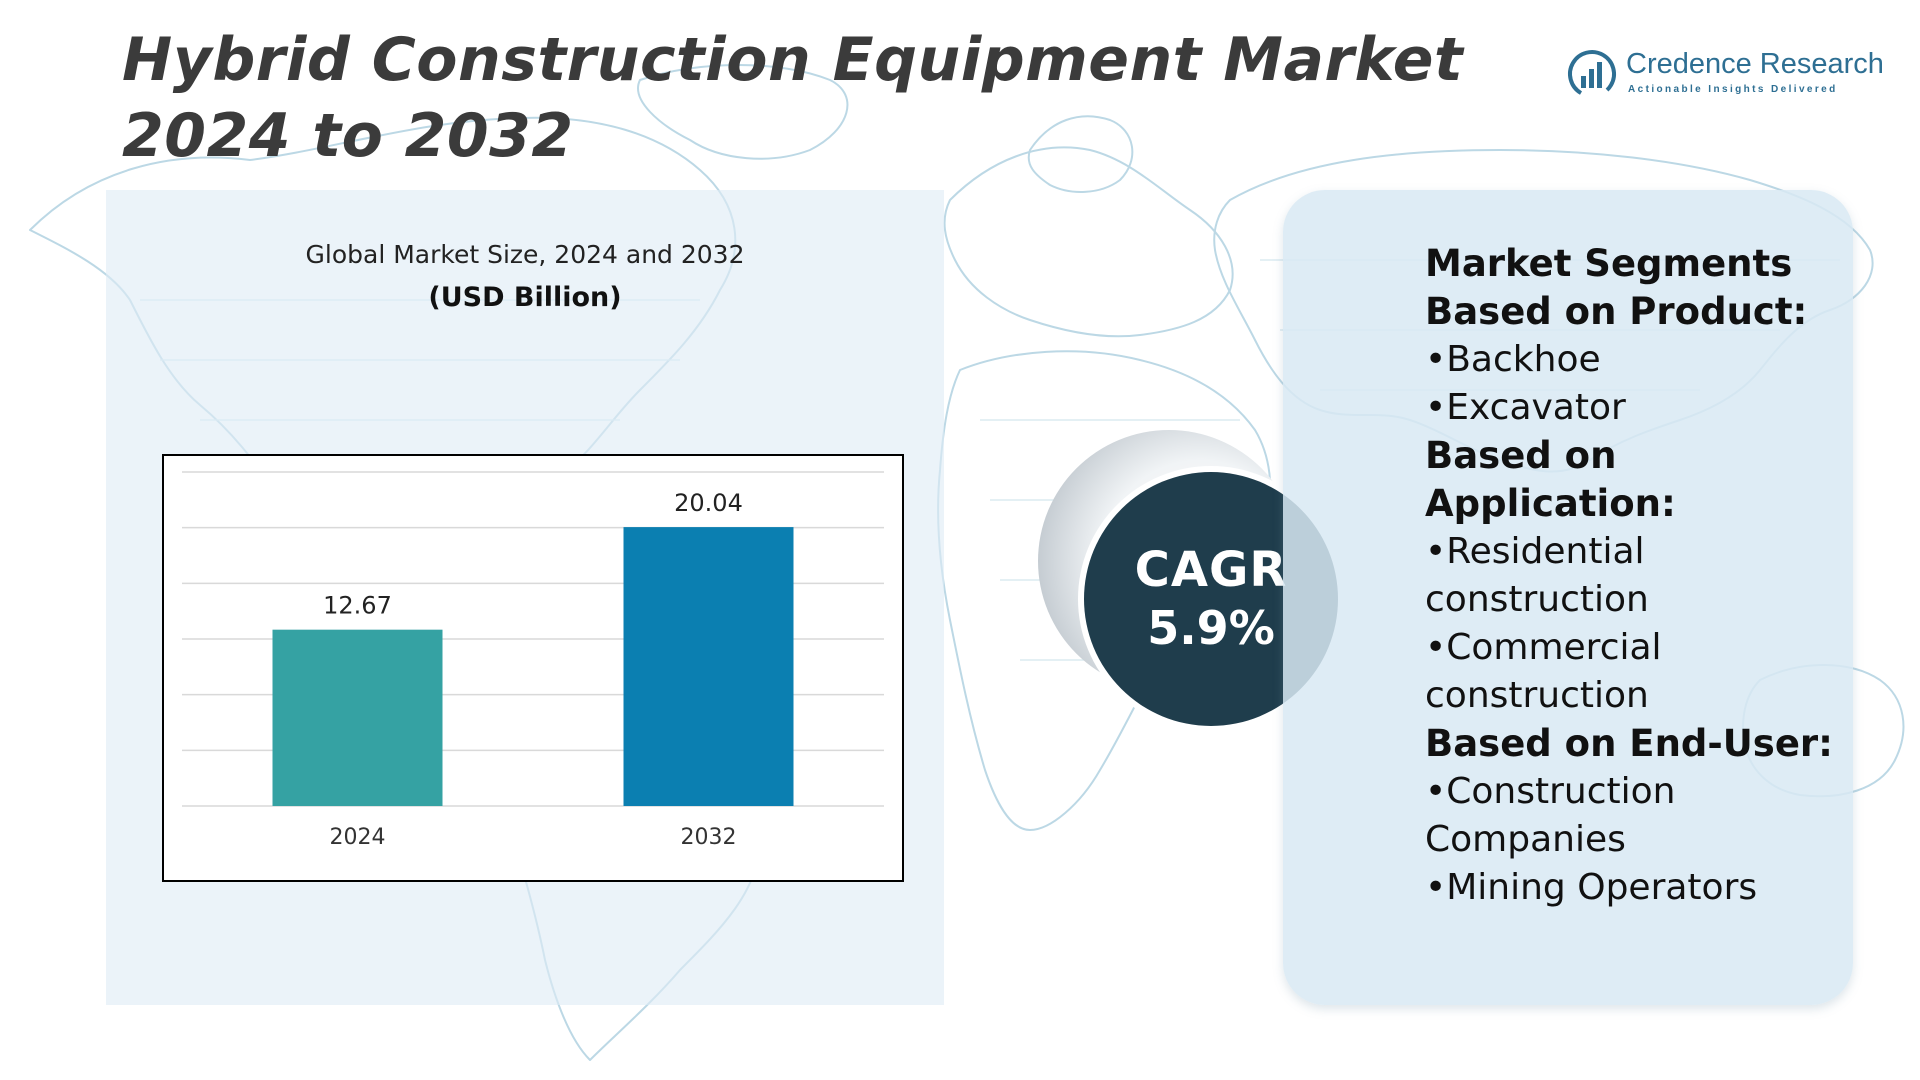  What do you see at coordinates (743, 112) in the screenshot?
I see `map-greenland` at bounding box center [743, 112].